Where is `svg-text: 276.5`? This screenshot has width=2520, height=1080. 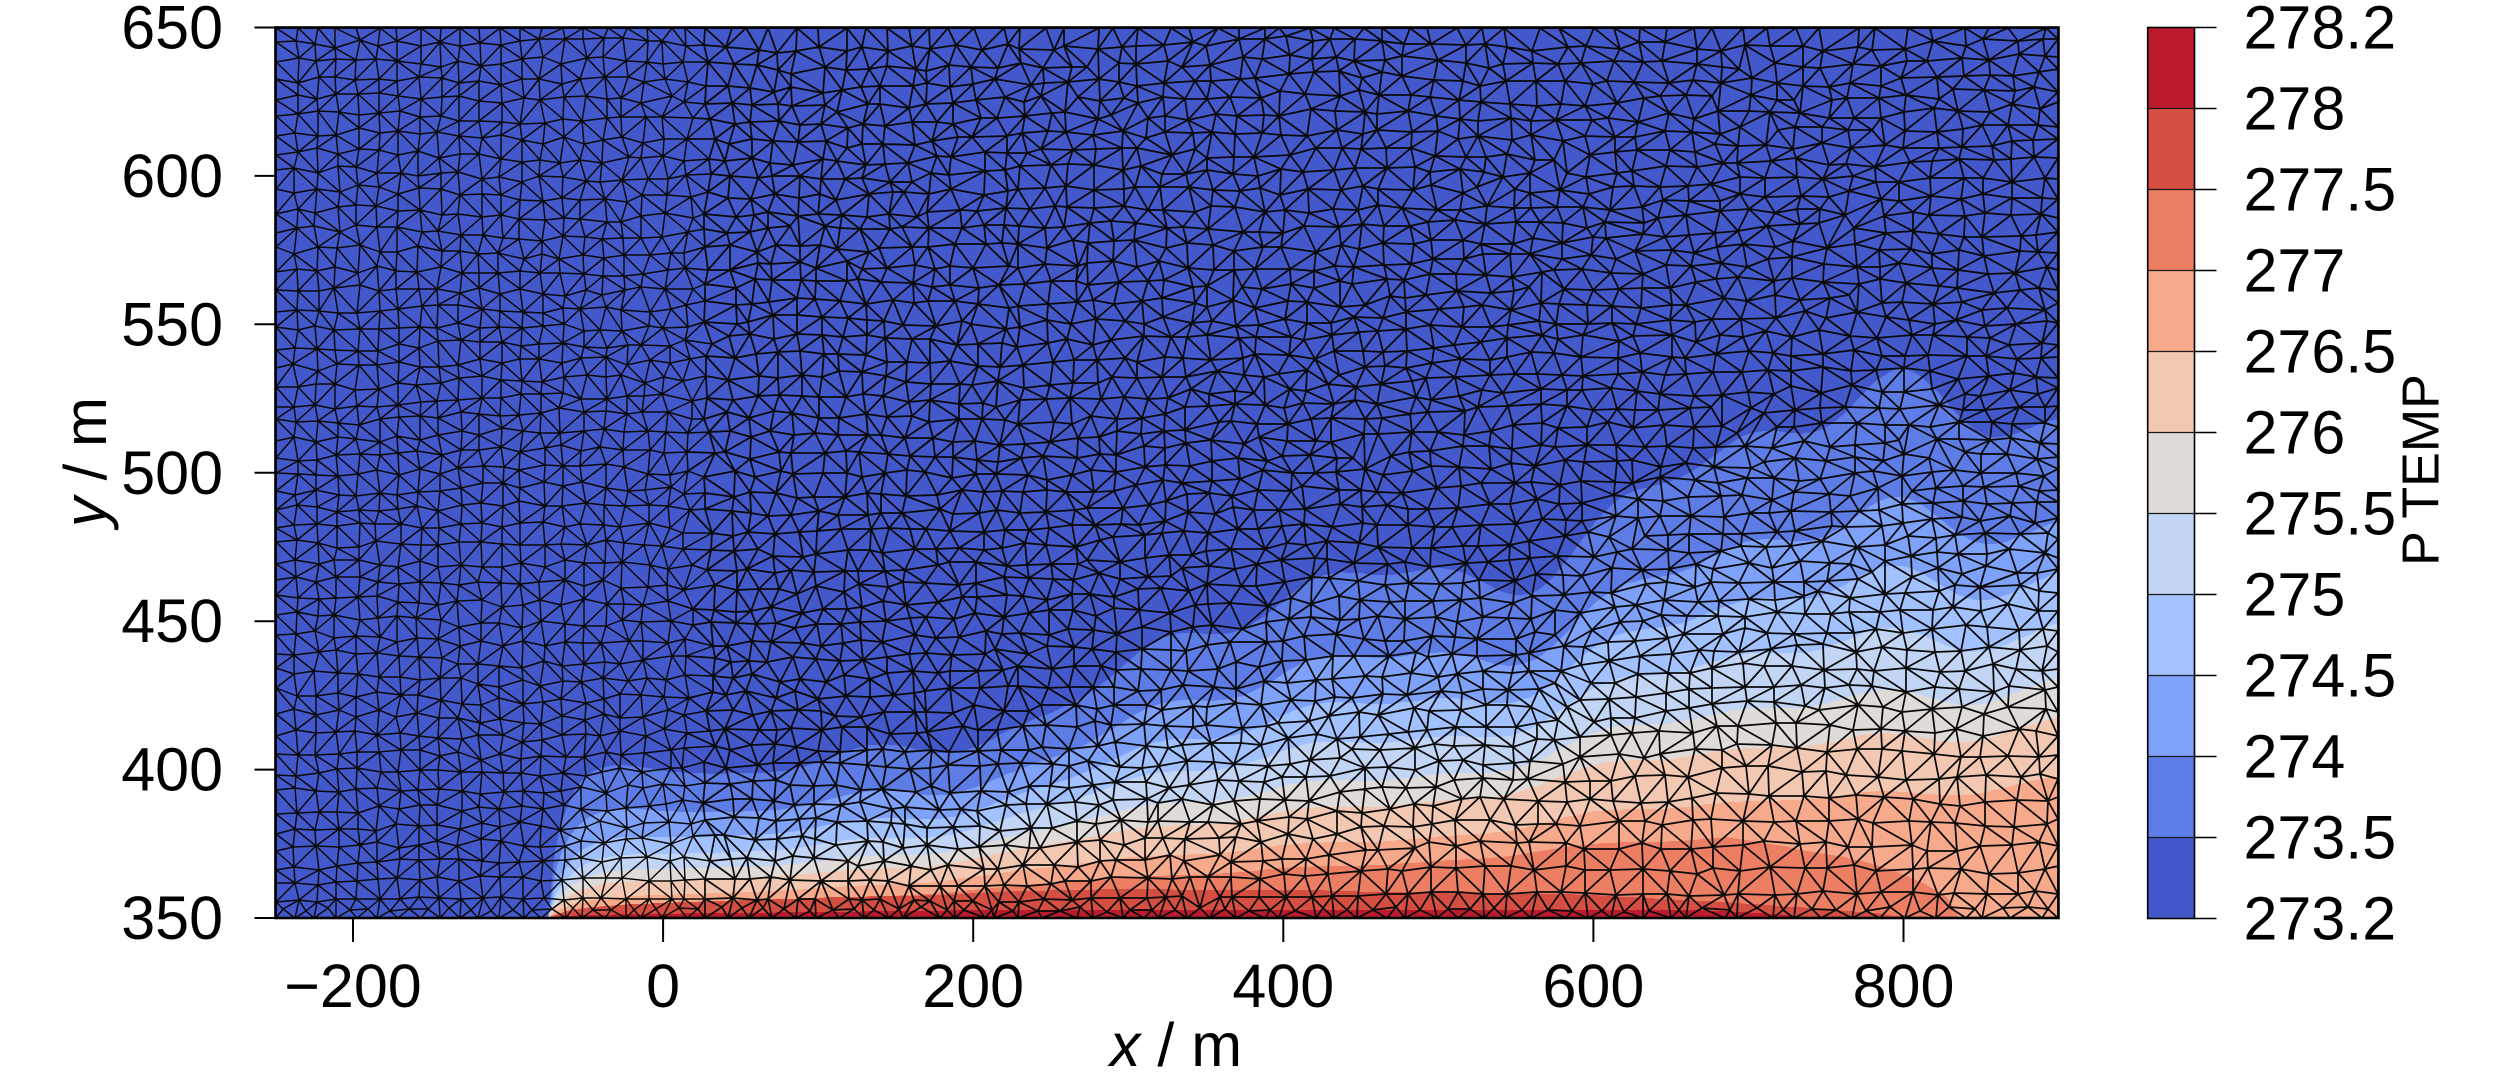
svg-text: 276.5 is located at coordinates (2320, 352).